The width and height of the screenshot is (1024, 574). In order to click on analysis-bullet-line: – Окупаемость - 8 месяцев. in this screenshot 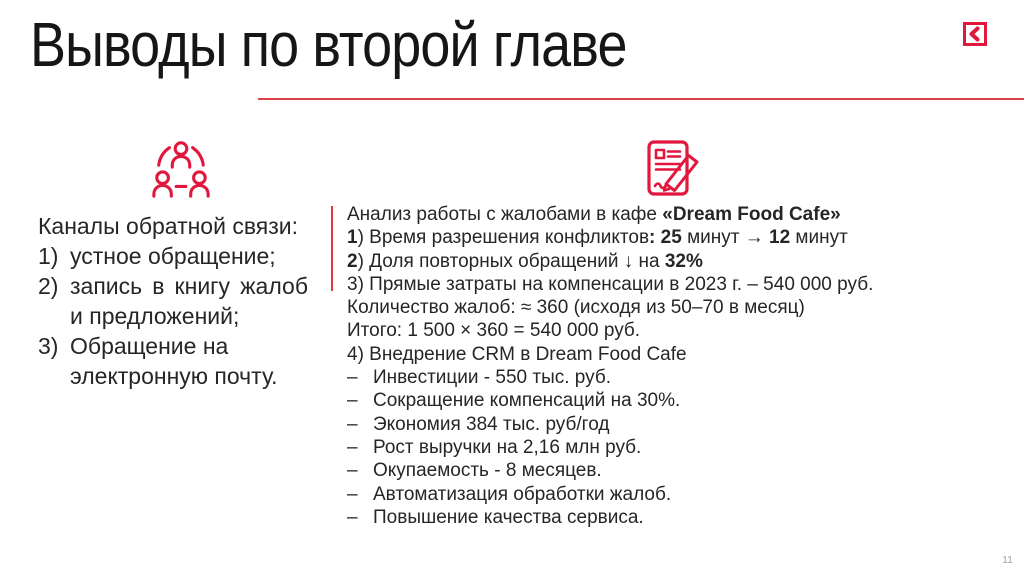, I will do `click(667, 470)`.